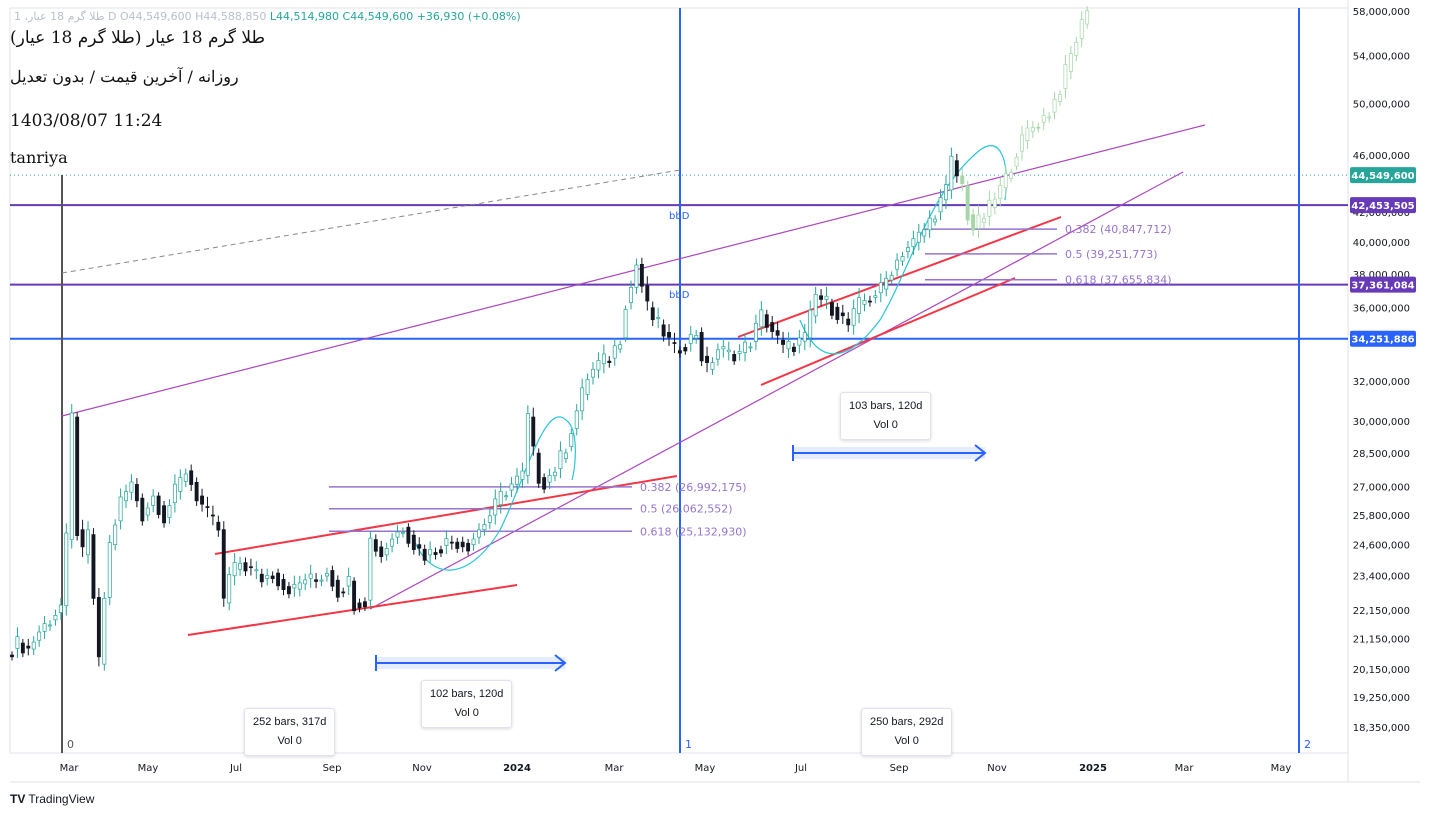 This screenshot has height=821, width=1431. Describe the element at coordinates (907, 722) in the screenshot. I see `range-bars-label: 250 bars, 292d` at that location.